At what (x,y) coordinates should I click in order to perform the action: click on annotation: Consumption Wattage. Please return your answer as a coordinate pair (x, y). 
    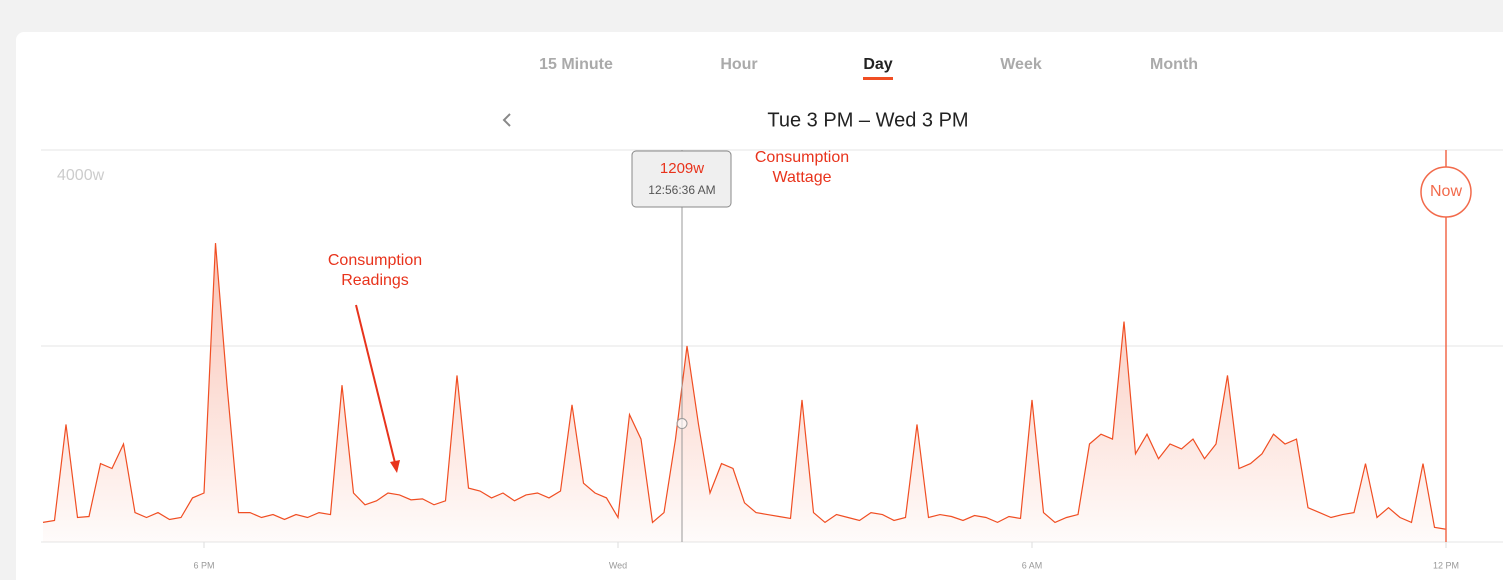
    Looking at the image, I should click on (802, 167).